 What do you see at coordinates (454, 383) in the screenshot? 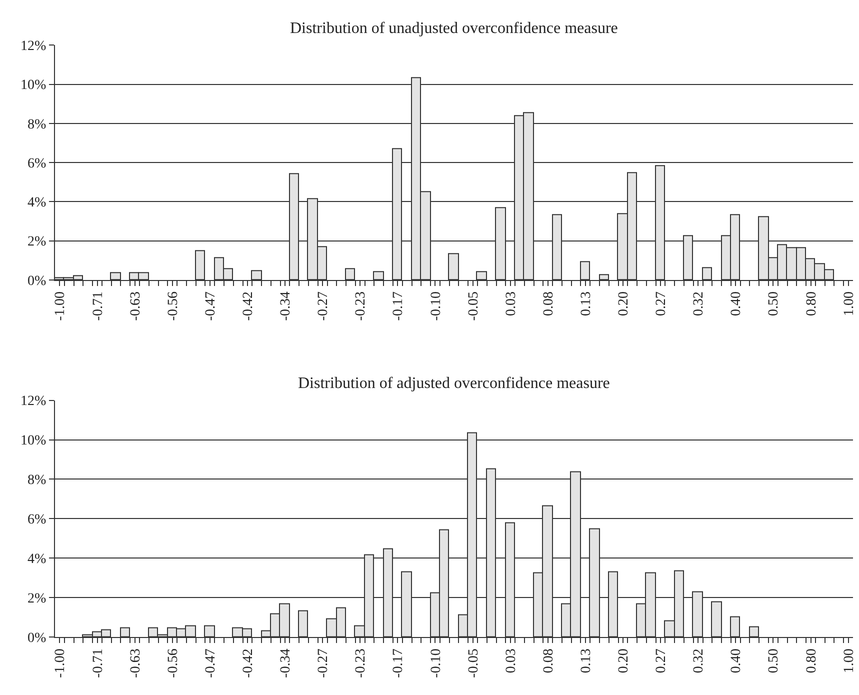
I see `chart-title: Distribution of adjusted overconfidence measure` at bounding box center [454, 383].